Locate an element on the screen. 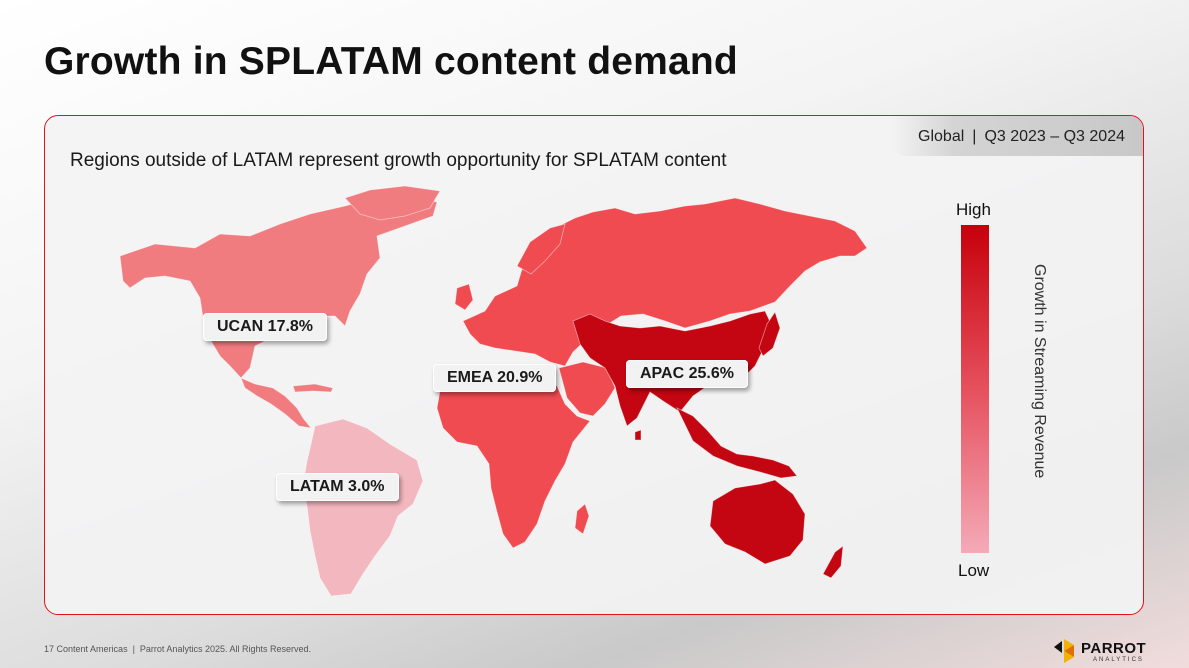  region-latam is located at coordinates (363, 507).